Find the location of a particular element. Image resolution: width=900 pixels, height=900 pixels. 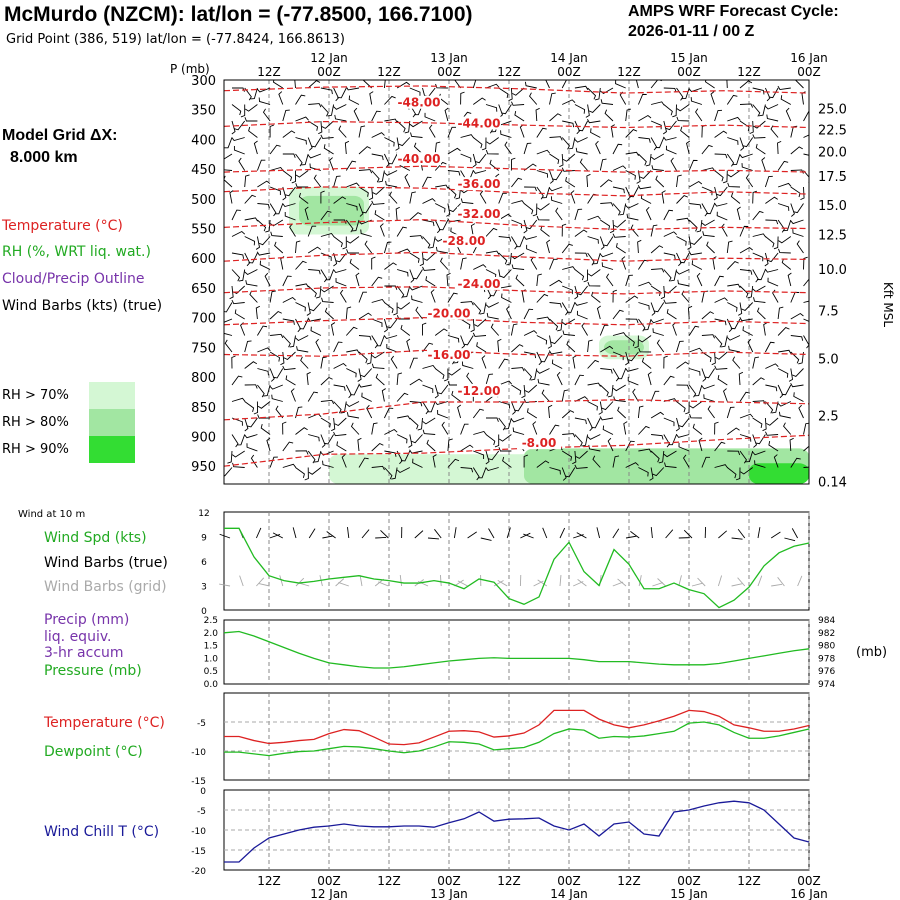

top-time-label: 00Z is located at coordinates (689, 72).